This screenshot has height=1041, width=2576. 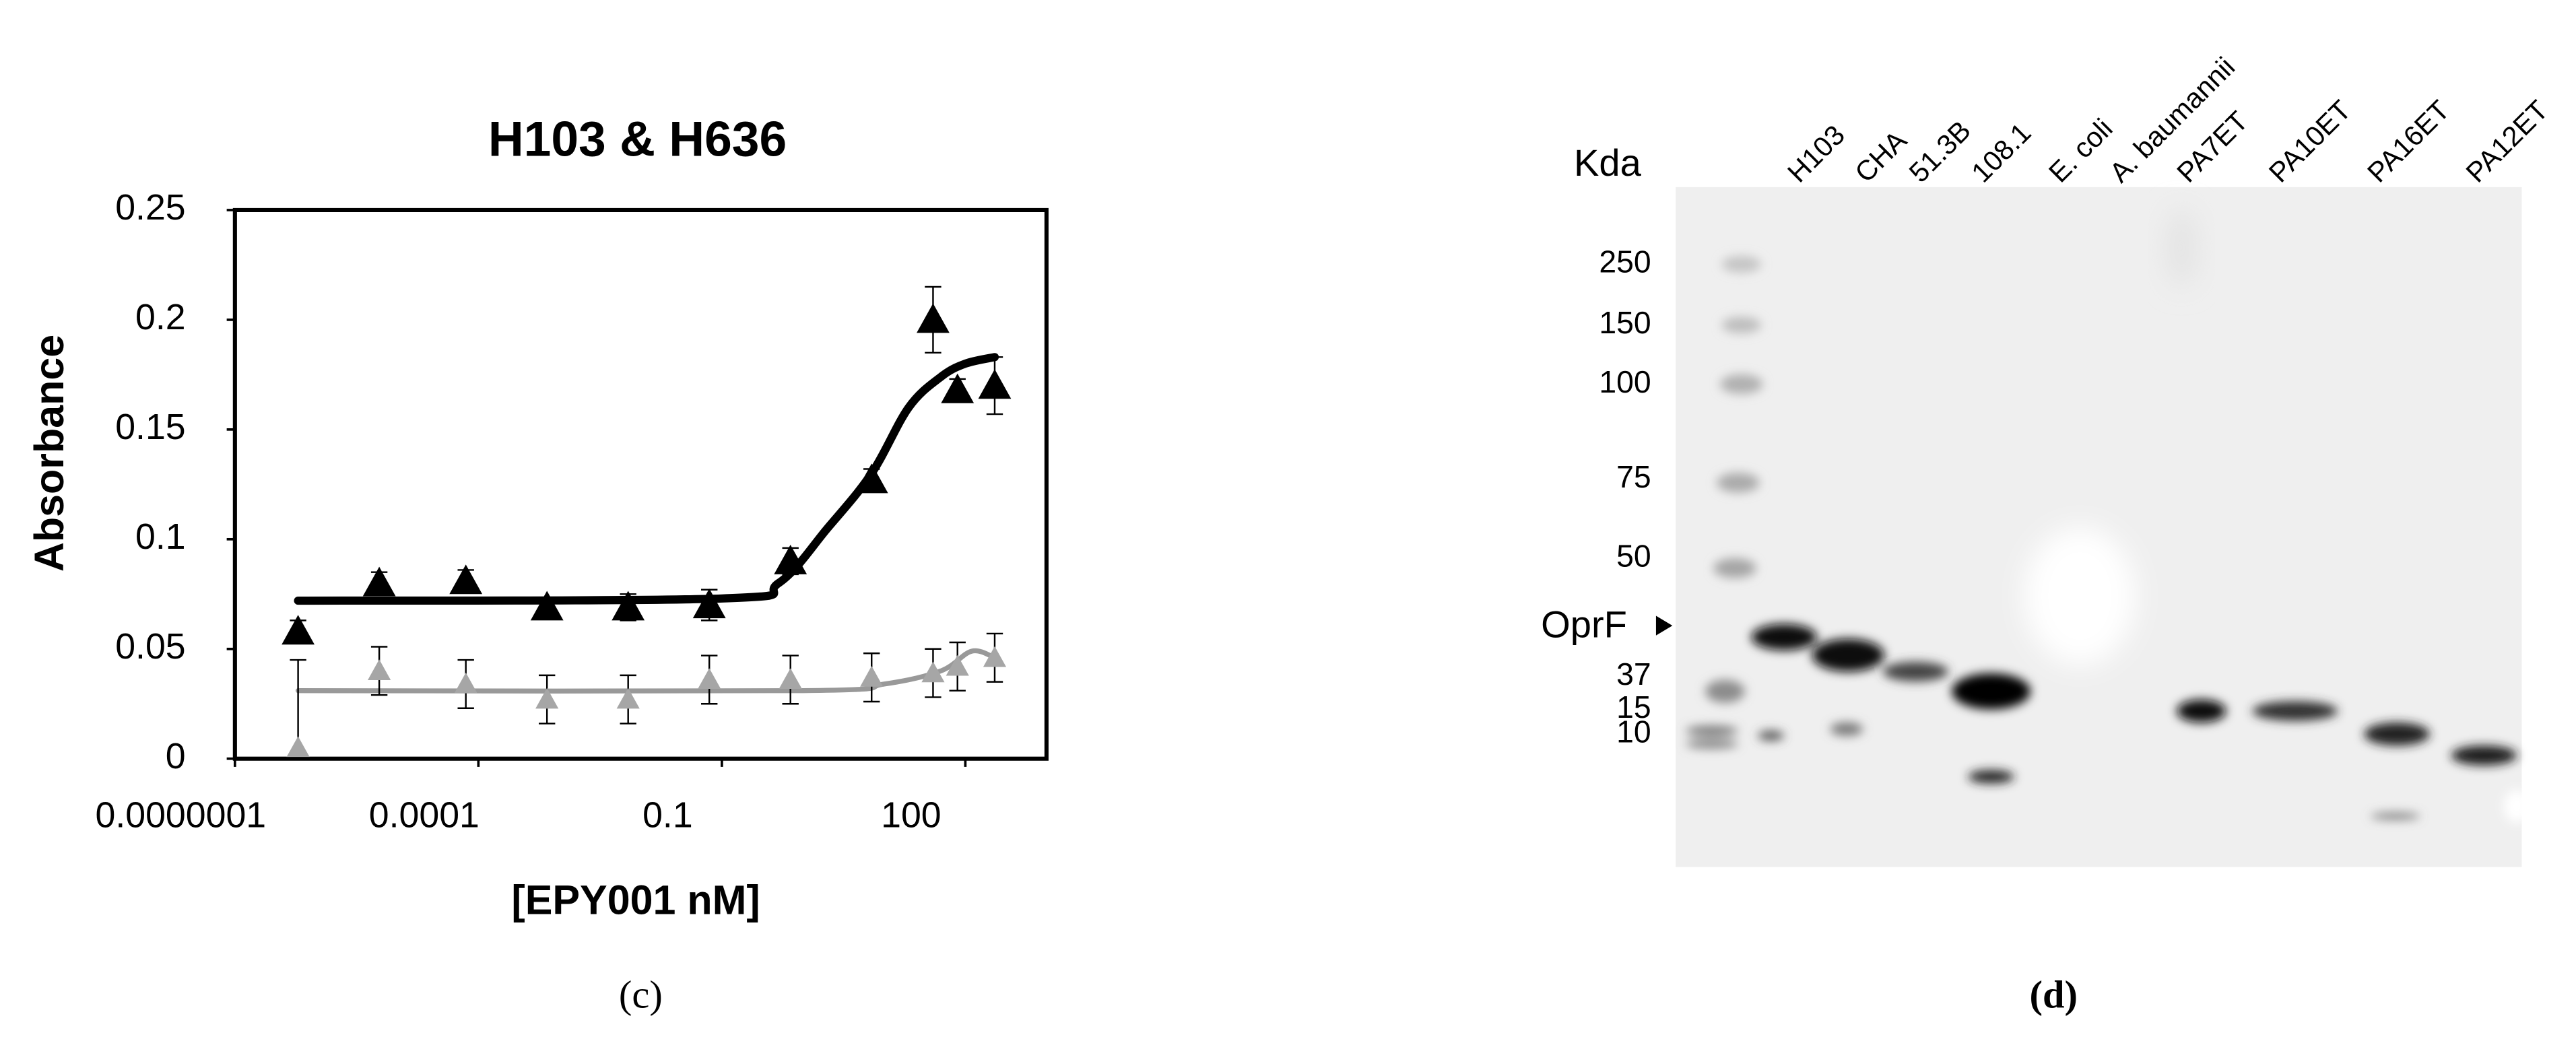 What do you see at coordinates (1633, 707) in the screenshot?
I see `marker-label: 15` at bounding box center [1633, 707].